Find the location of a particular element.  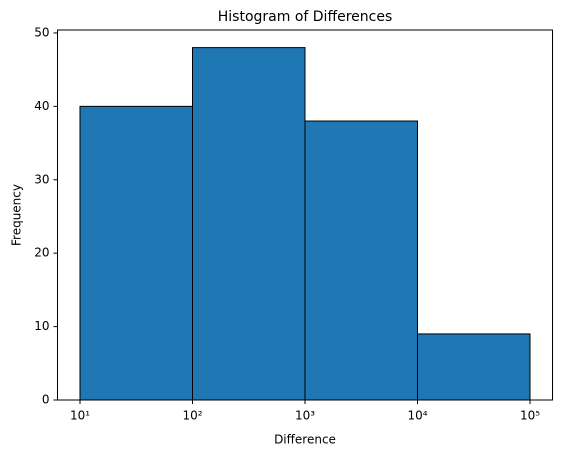

y-axis-label: Frequency is located at coordinates (17, 215).